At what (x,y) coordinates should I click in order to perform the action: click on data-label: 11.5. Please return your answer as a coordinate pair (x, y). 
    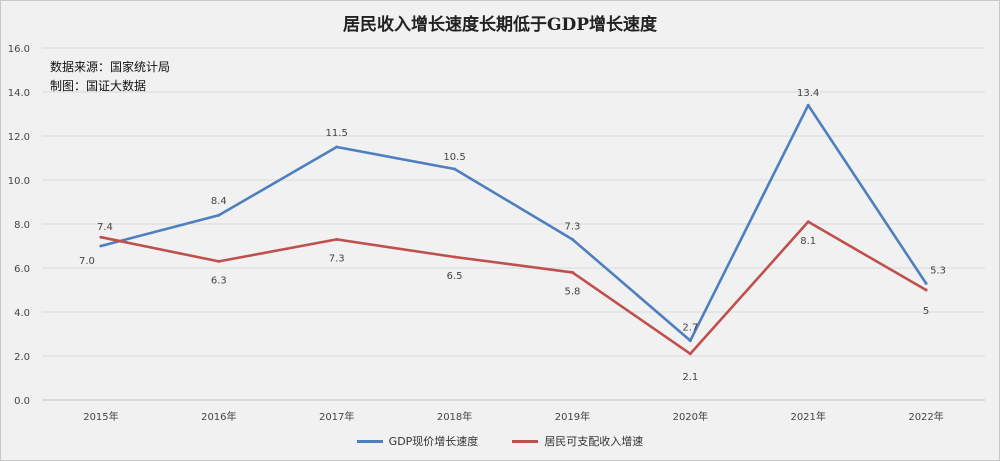
    Looking at the image, I should click on (337, 133).